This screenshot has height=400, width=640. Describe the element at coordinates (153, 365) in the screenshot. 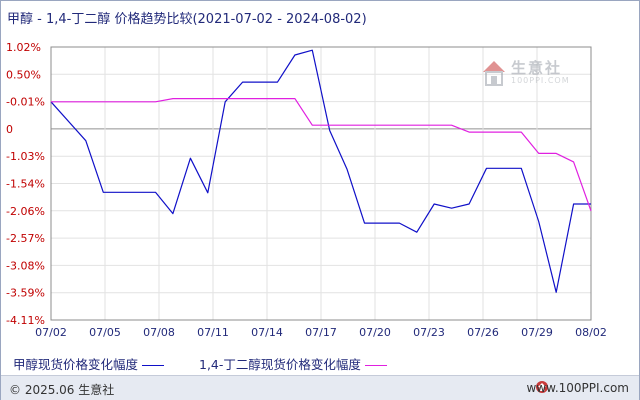

I see `legend-series-1-swatch` at that location.